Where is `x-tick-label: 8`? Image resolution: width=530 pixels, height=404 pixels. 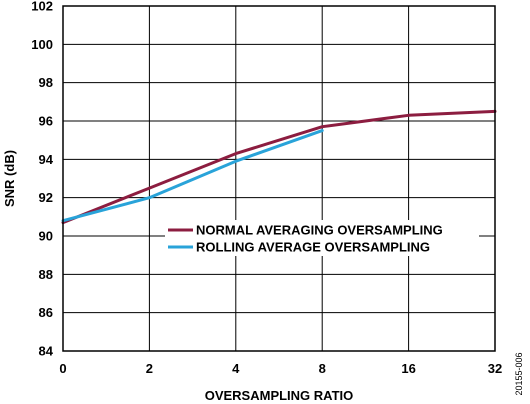 x-tick-label: 8 is located at coordinates (322, 368).